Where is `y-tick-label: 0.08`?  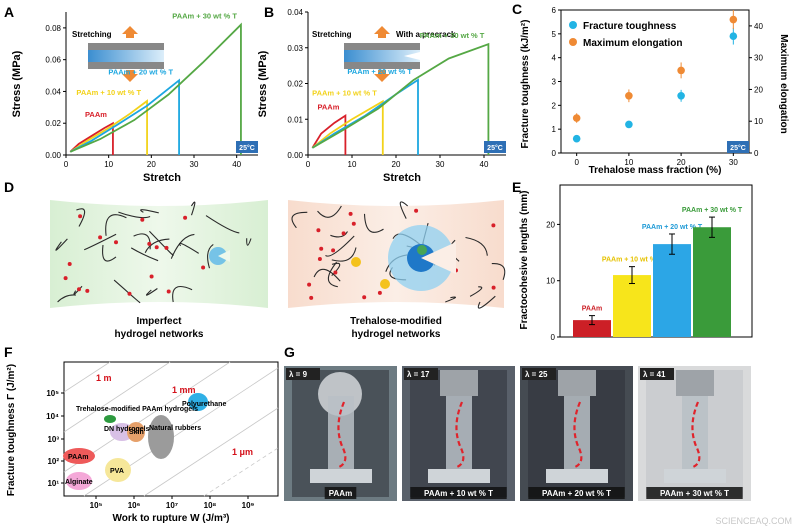
y-tick-label: 0.08 is located at coordinates (53, 28).